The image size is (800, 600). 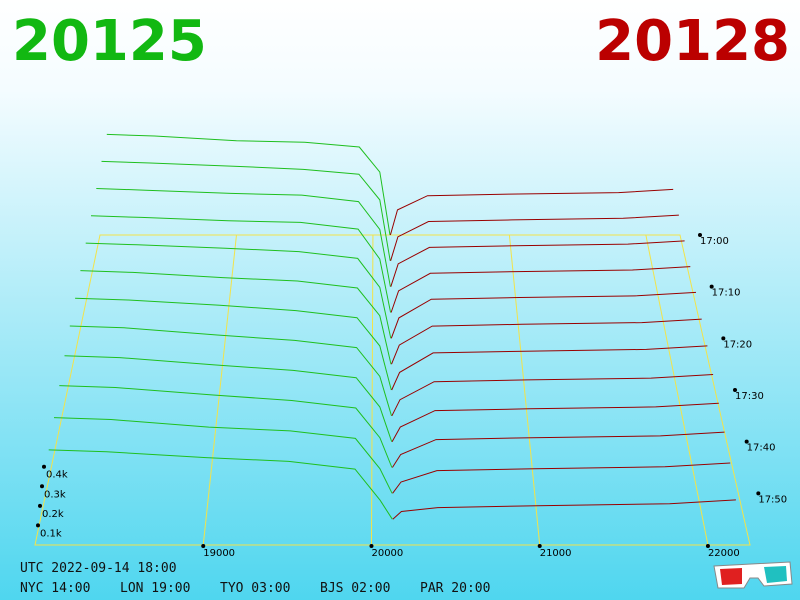 I want to click on city-time: PAR 20:00, so click(x=455, y=588).